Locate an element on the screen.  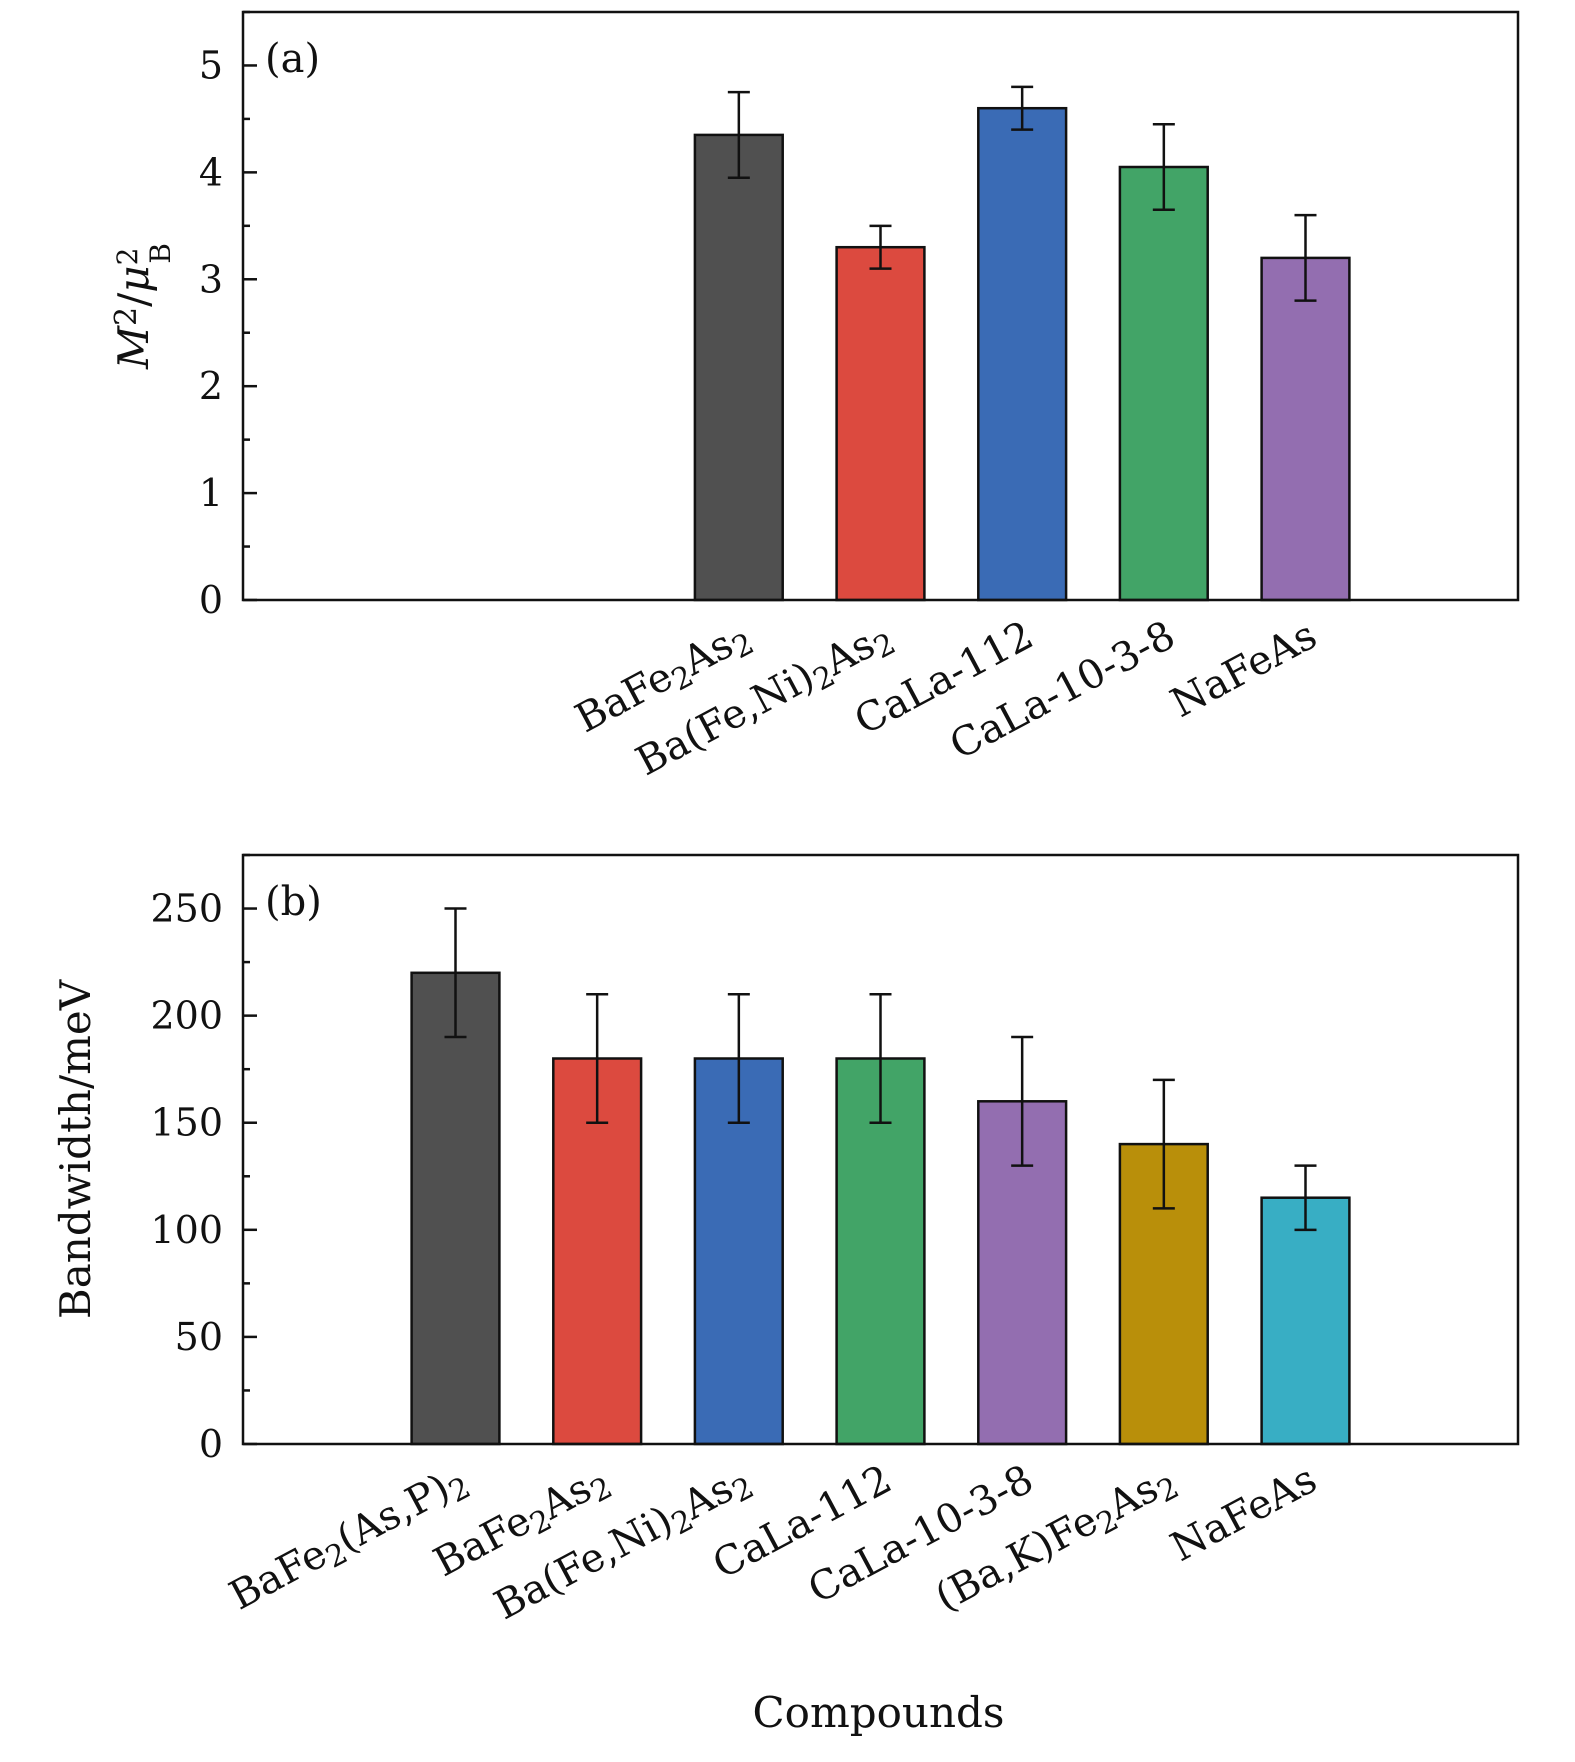
error-bar-b-nafeas is located at coordinates (1305, 1198).